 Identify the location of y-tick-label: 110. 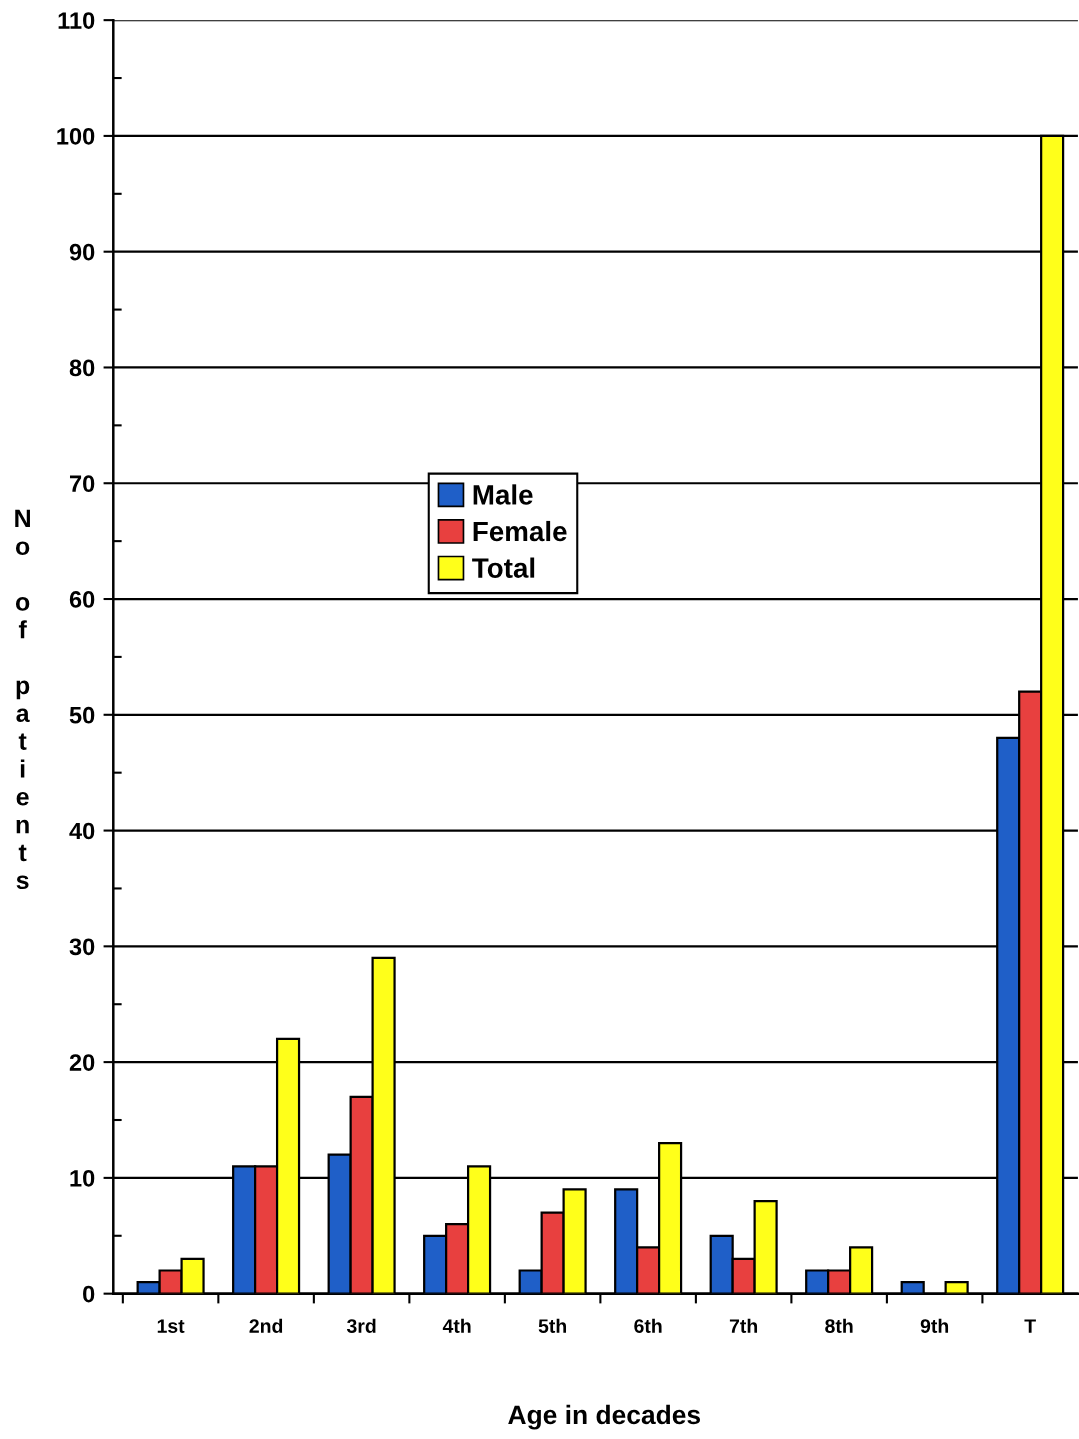
(76, 20).